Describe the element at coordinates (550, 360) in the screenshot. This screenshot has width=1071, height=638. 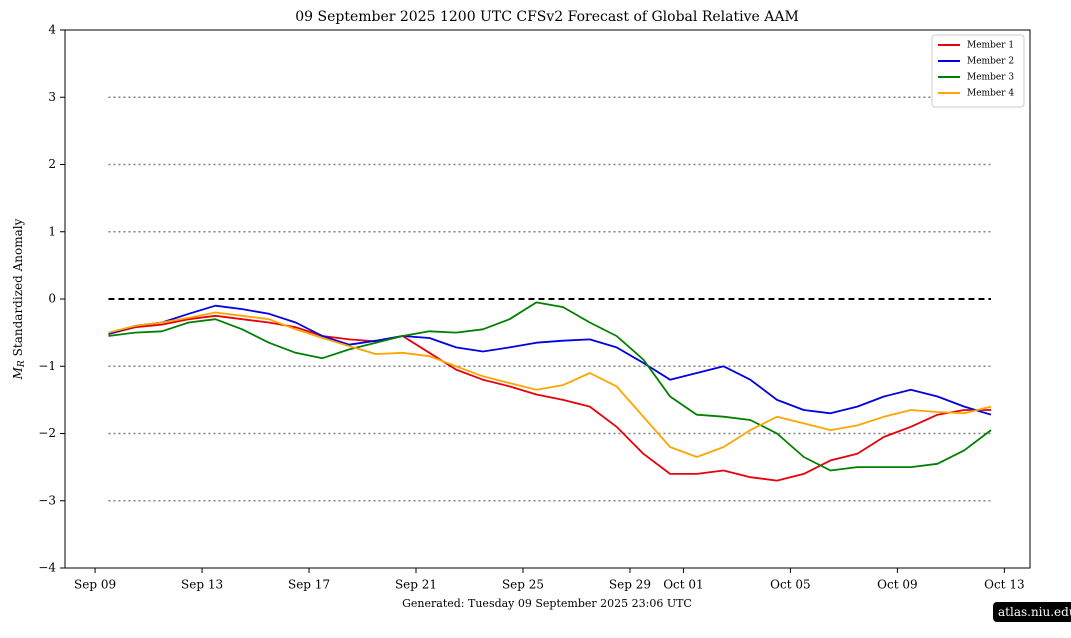
I see `series-line` at that location.